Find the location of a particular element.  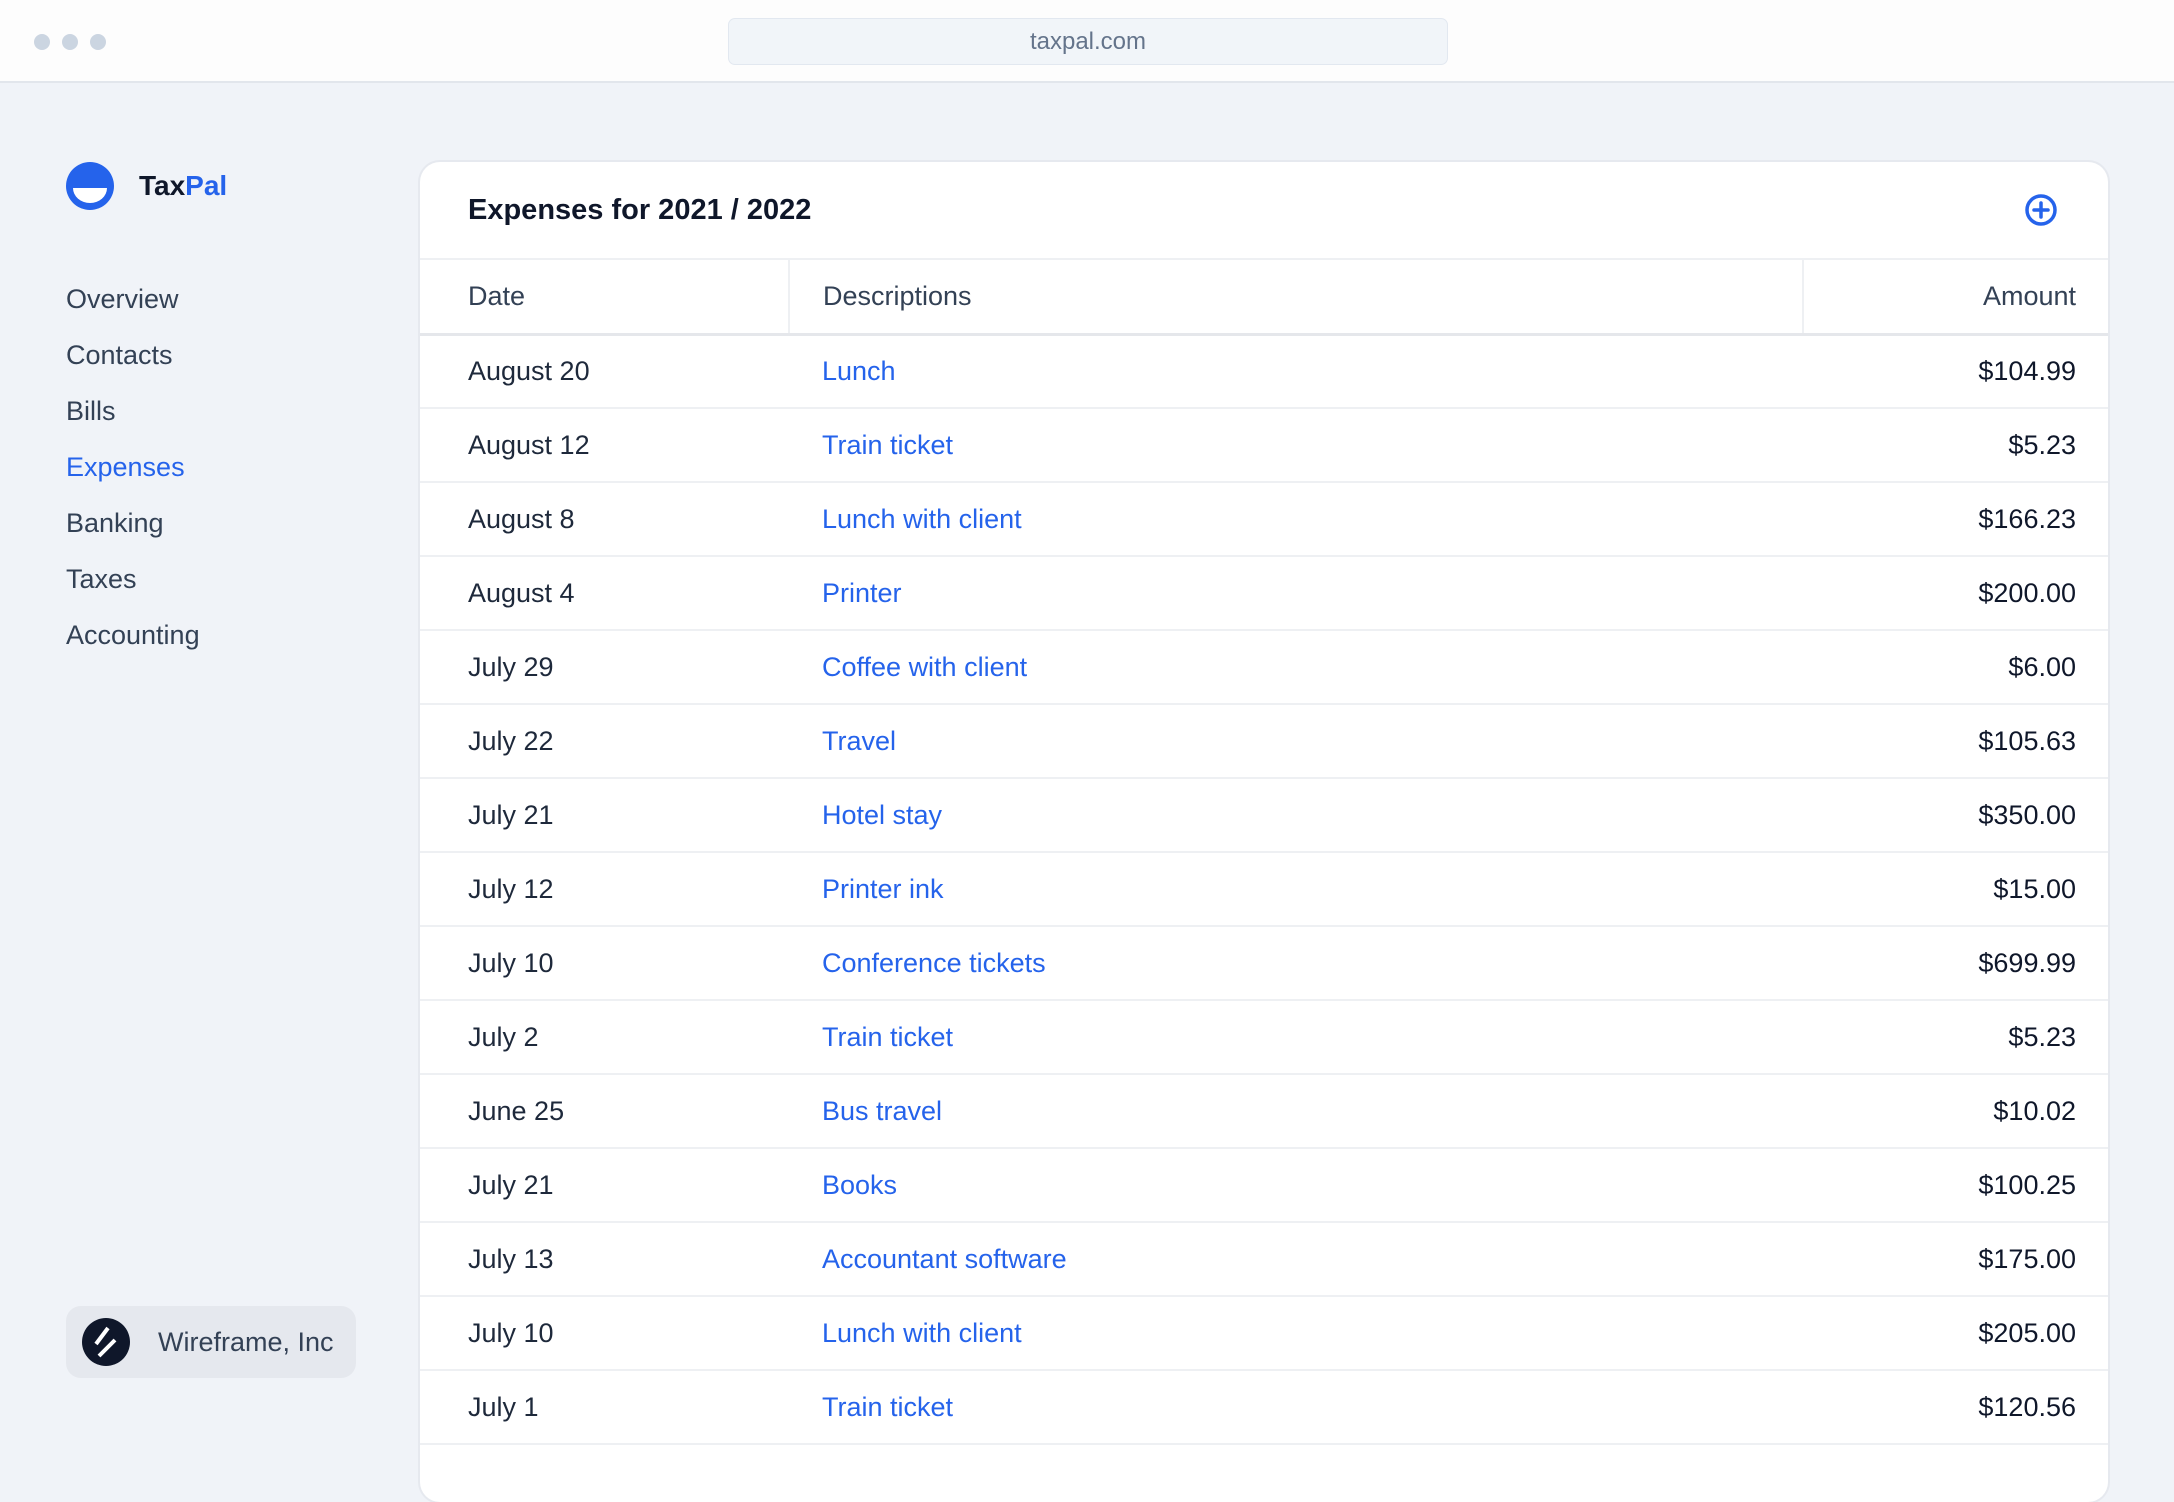

column-header-date: Date is located at coordinates (605, 298).